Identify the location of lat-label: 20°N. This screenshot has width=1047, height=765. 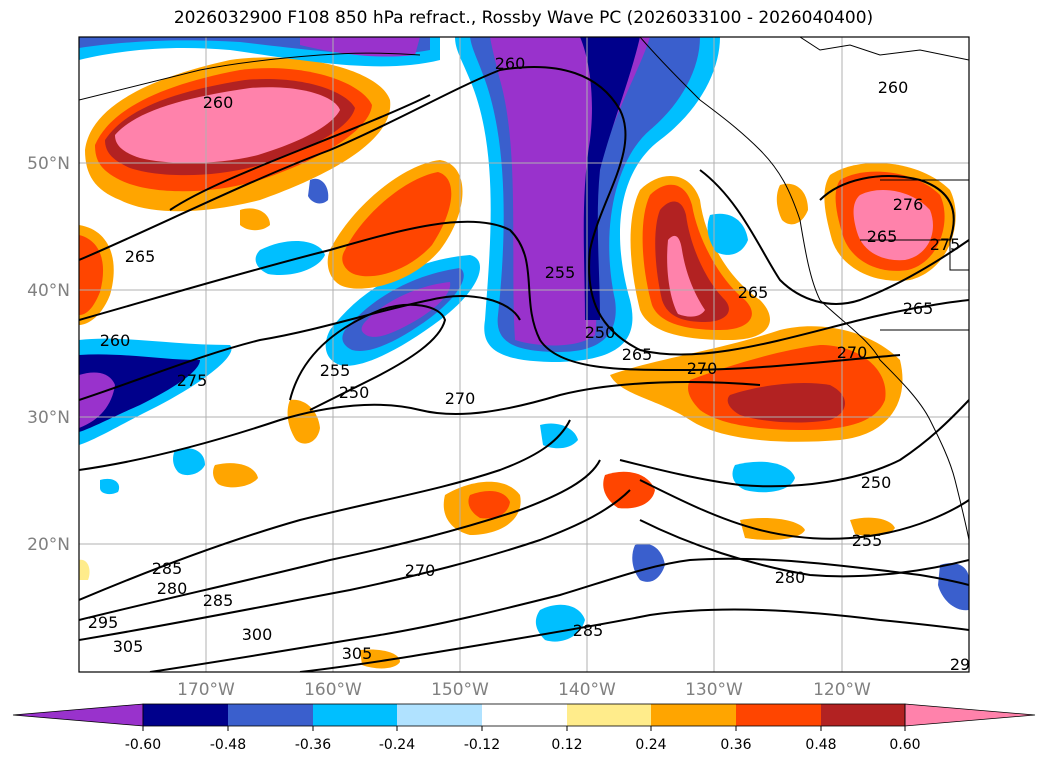
(48, 545).